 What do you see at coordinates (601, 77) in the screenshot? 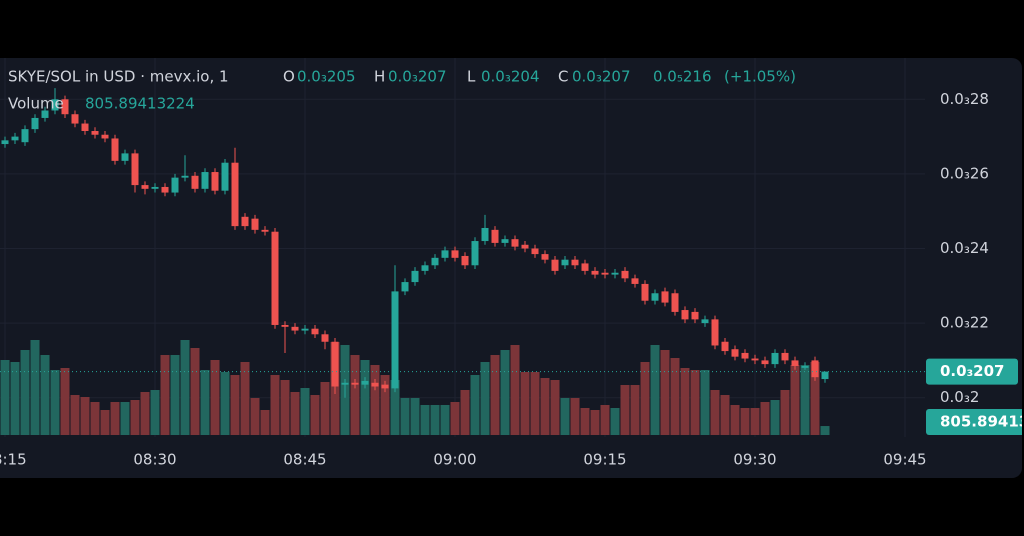
I see `ohlc-value: 0.0₃207` at bounding box center [601, 77].